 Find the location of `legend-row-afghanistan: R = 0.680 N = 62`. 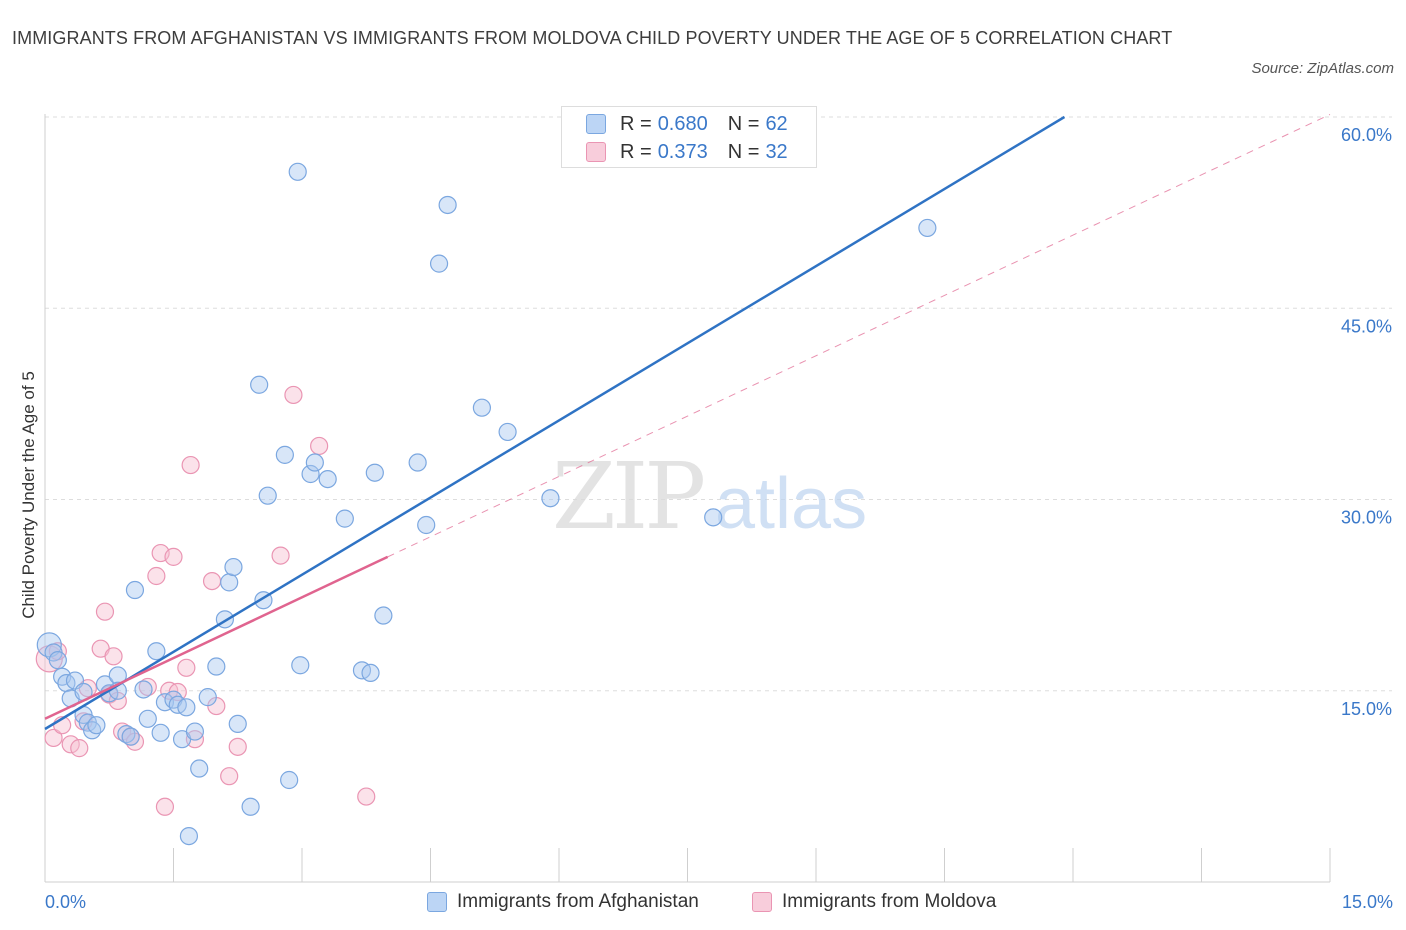

legend-row-afghanistan: R = 0.680 N = 62 is located at coordinates (687, 124).